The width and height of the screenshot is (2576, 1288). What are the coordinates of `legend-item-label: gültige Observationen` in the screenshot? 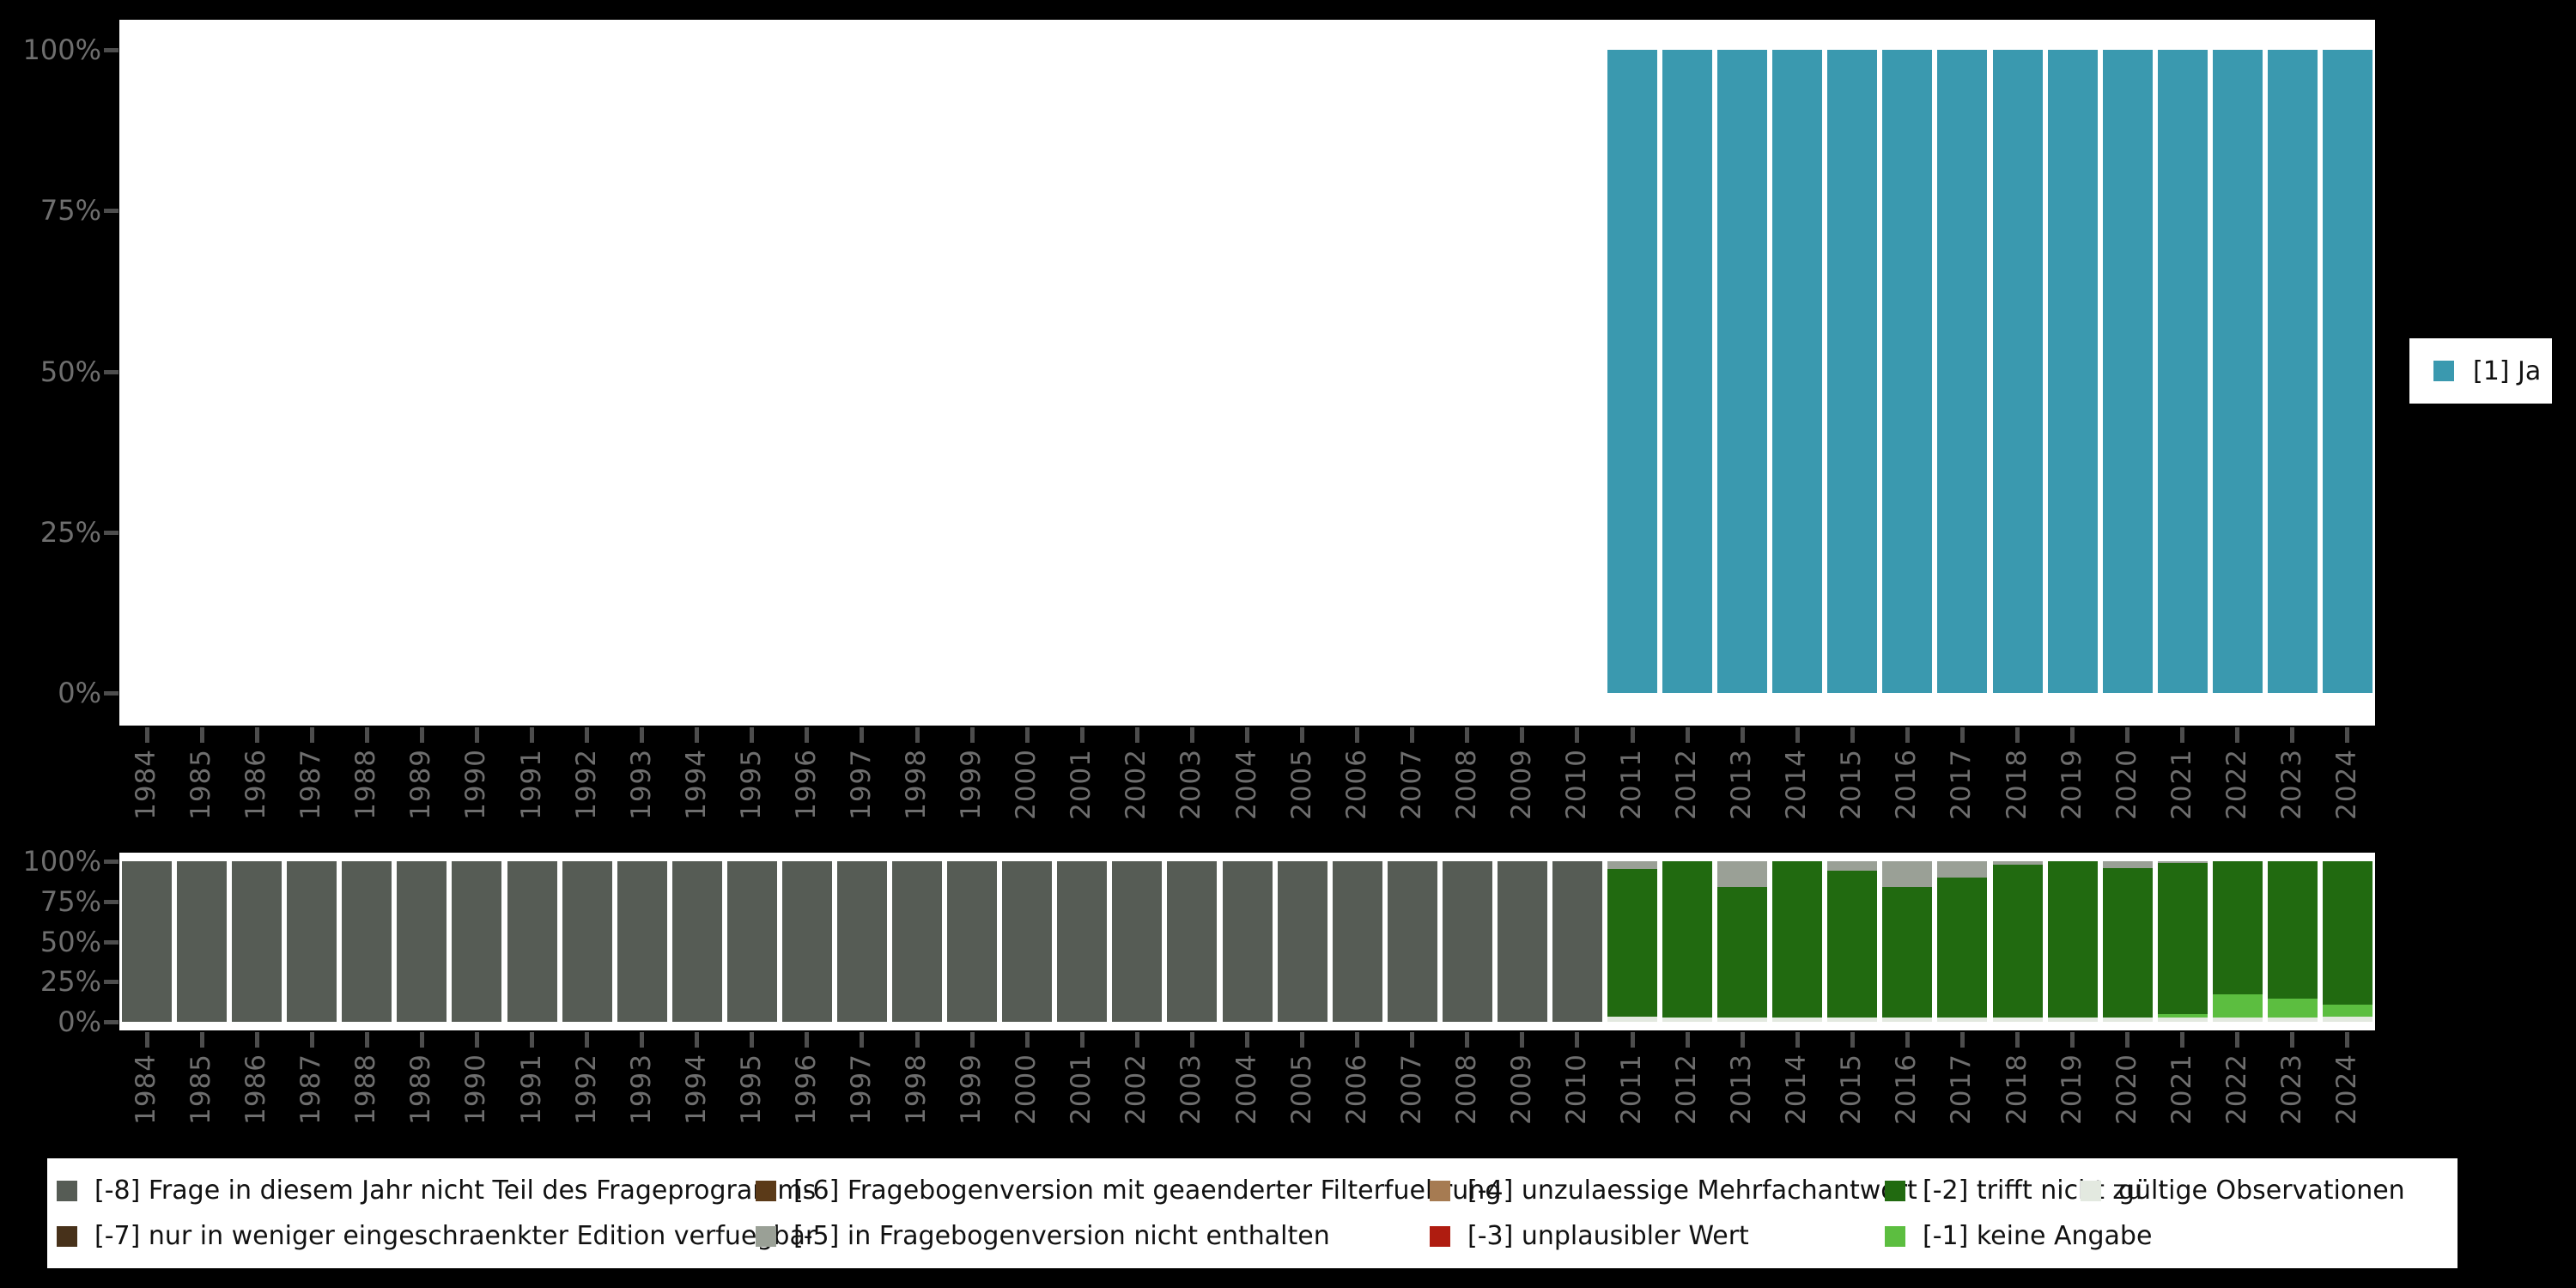 It's located at (2261, 1191).